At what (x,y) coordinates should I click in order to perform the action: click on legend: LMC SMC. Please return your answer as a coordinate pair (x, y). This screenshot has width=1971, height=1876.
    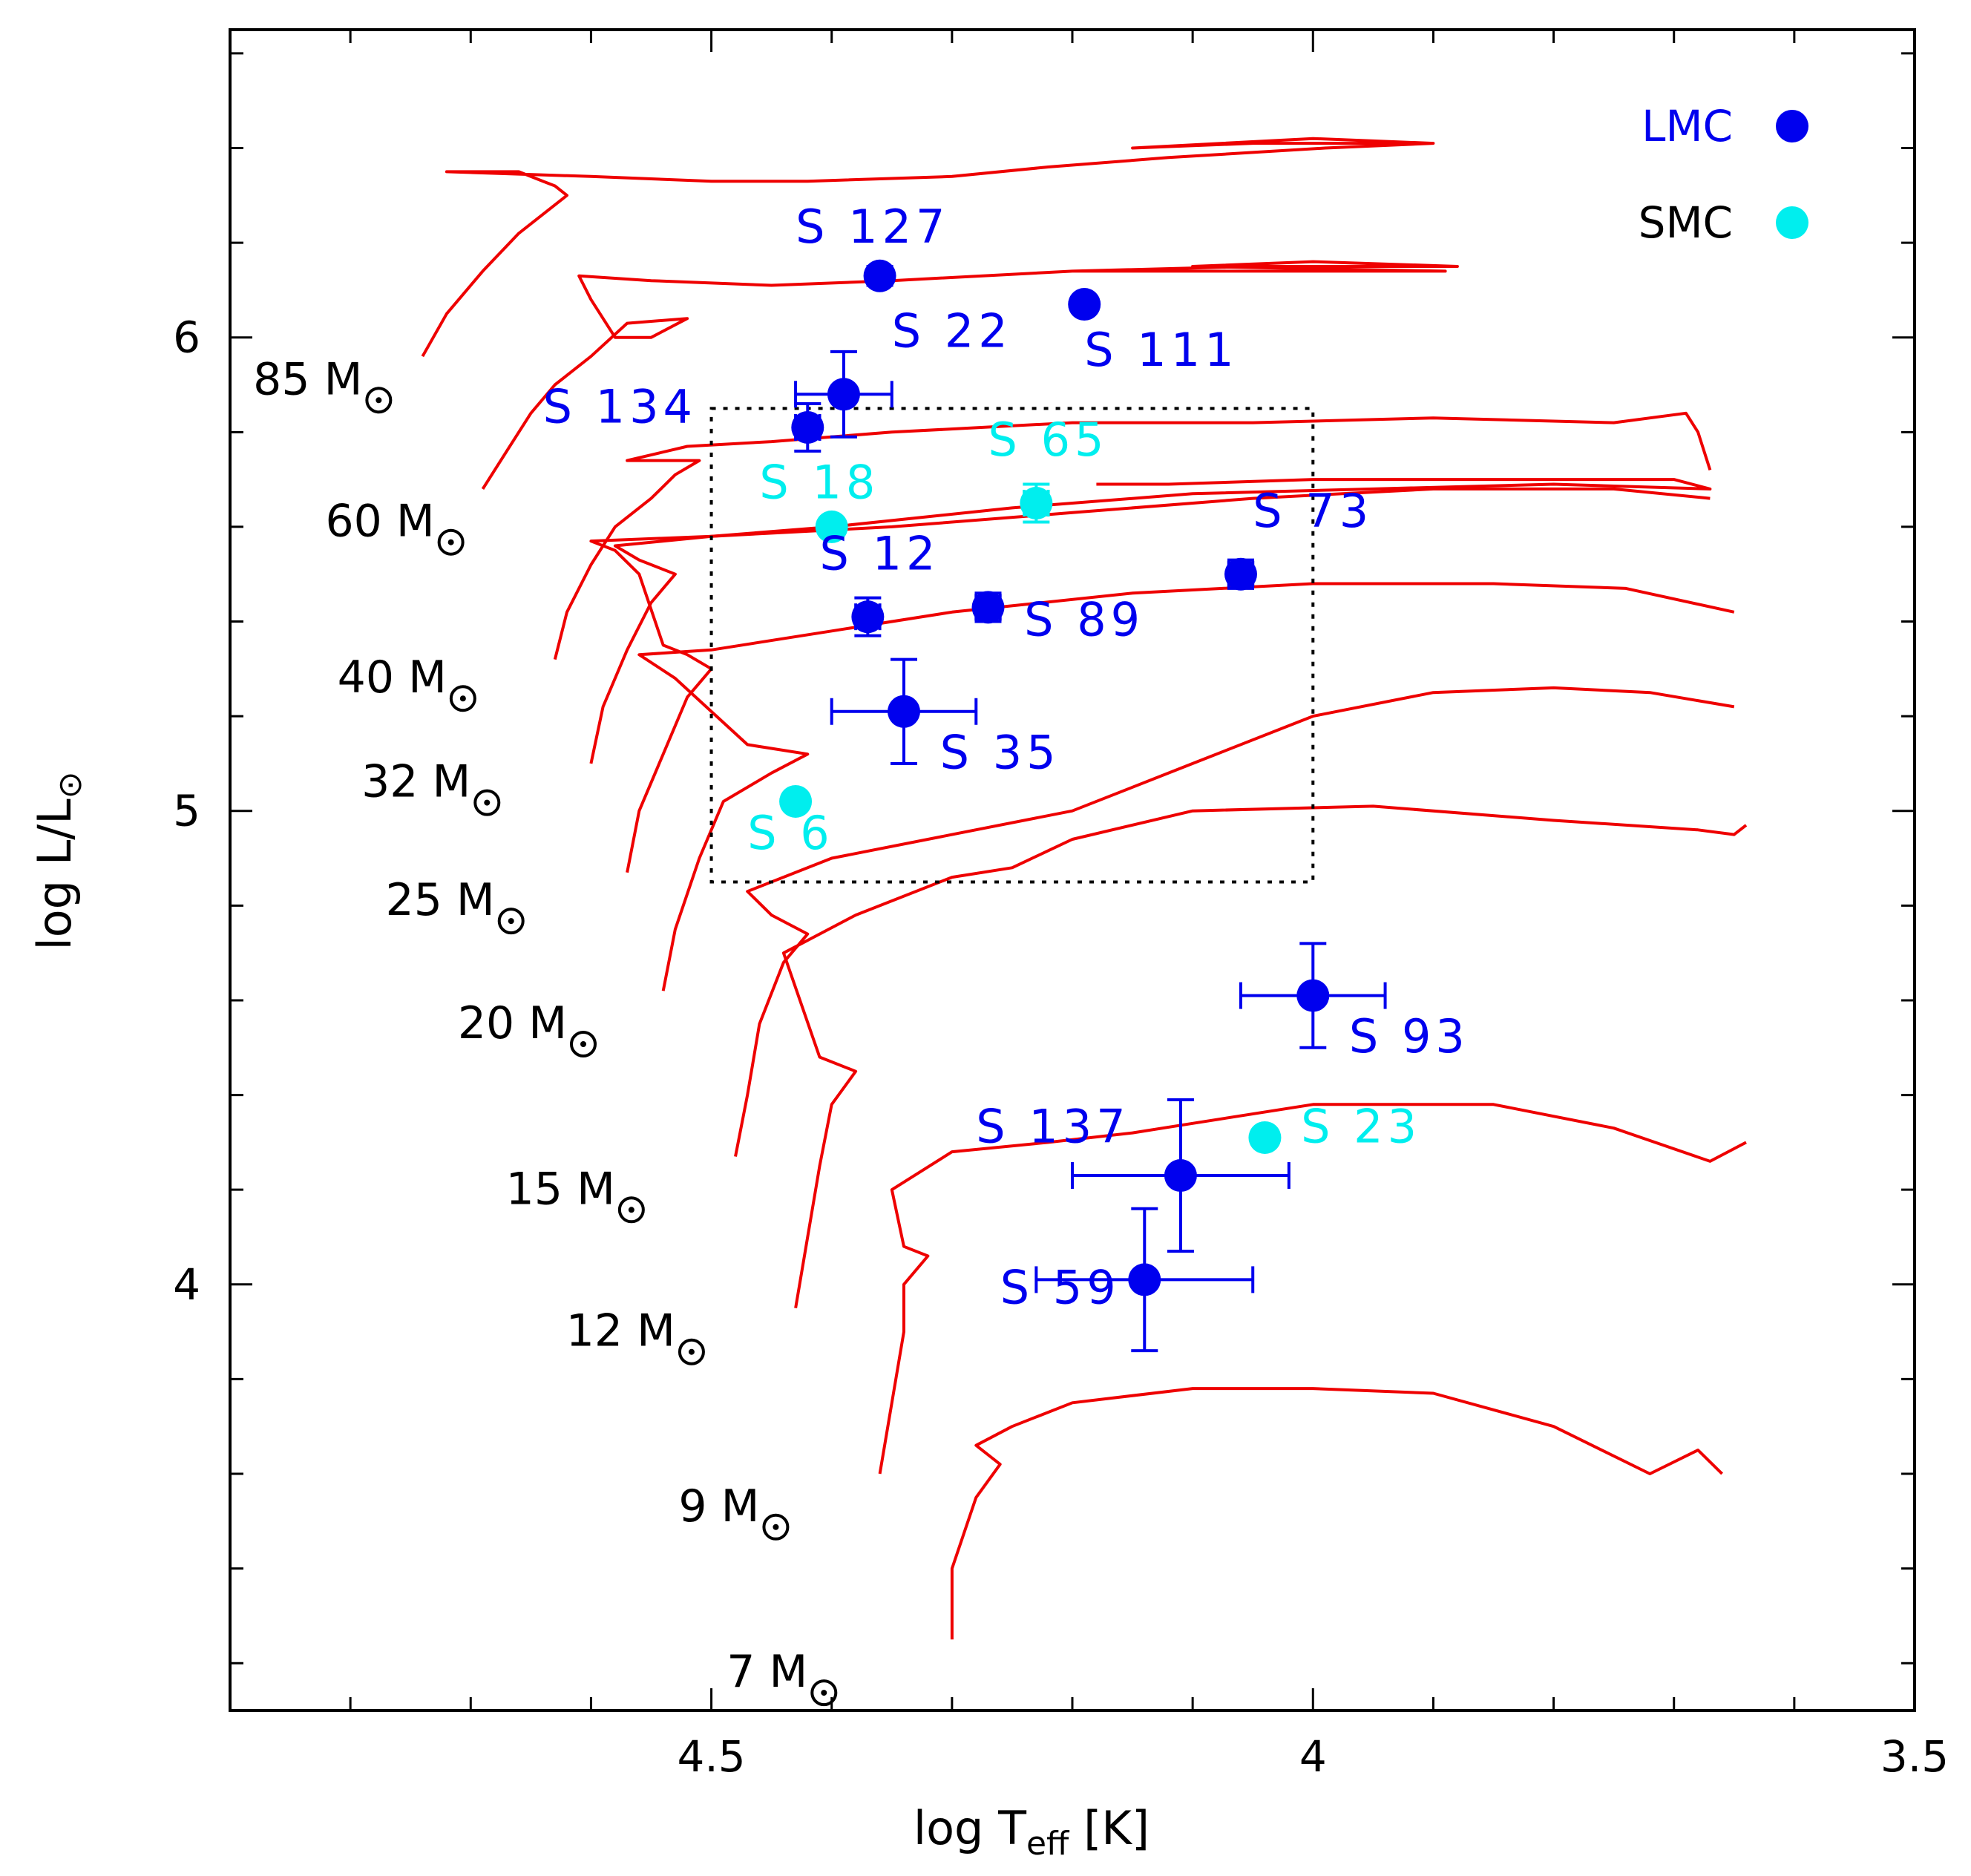
    Looking at the image, I should click on (1723, 174).